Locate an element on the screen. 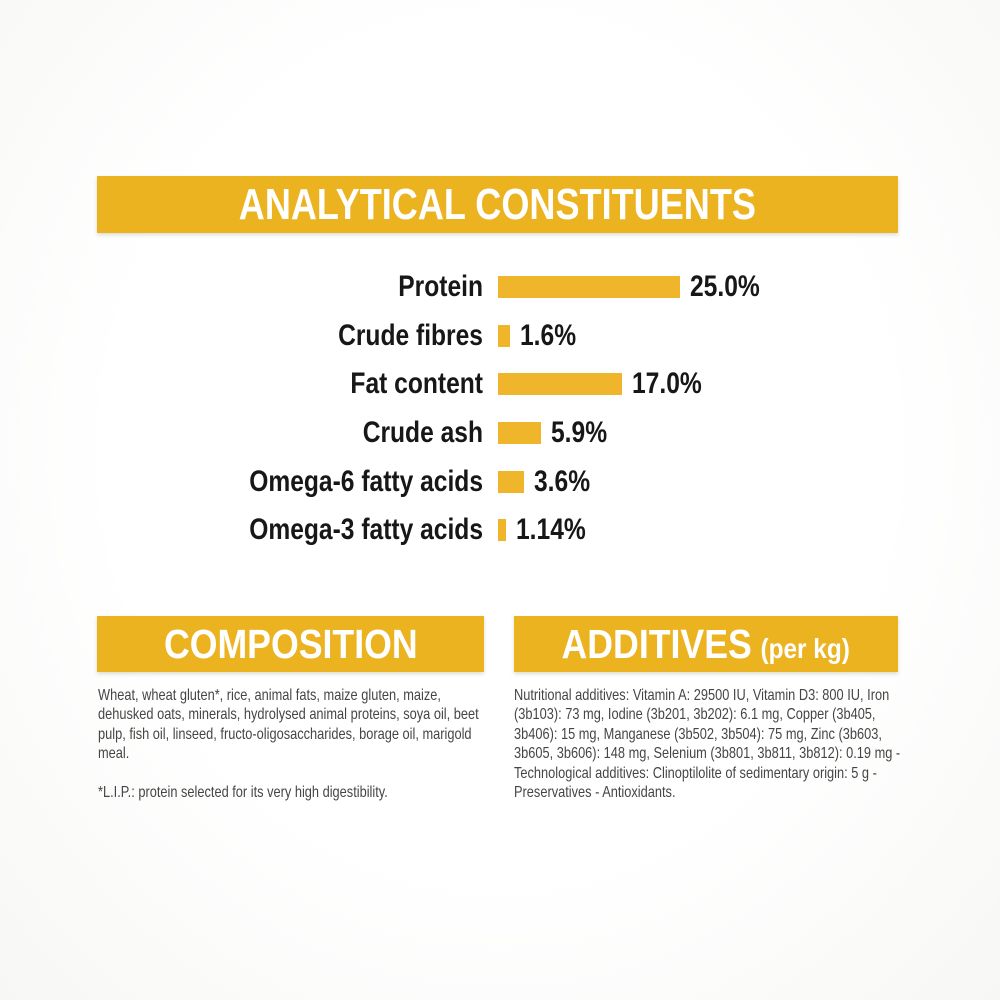 Image resolution: width=1000 pixels, height=1000 pixels. constituent-row: Protein 25.0% is located at coordinates (507, 287).